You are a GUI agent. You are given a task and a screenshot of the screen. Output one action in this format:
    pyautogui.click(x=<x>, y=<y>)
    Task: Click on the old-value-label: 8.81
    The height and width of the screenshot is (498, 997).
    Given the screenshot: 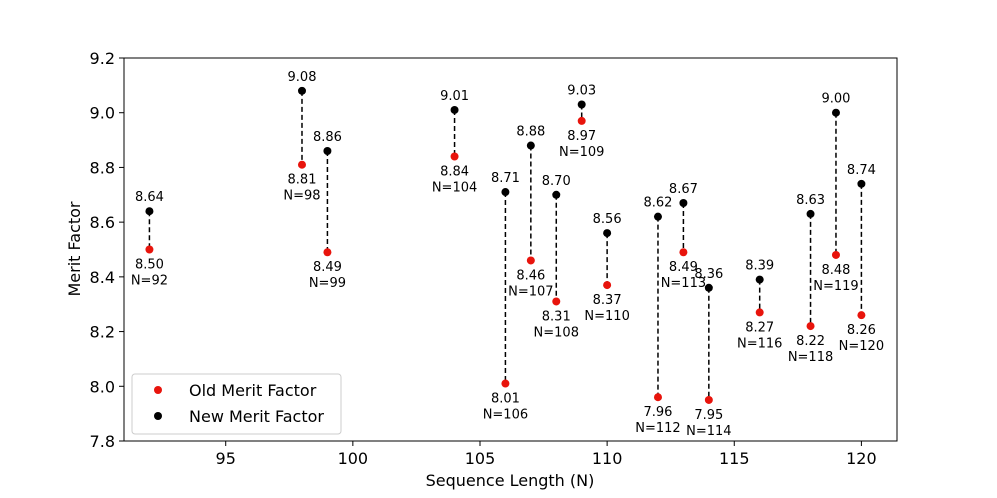 What is the action you would take?
    pyautogui.click(x=302, y=180)
    